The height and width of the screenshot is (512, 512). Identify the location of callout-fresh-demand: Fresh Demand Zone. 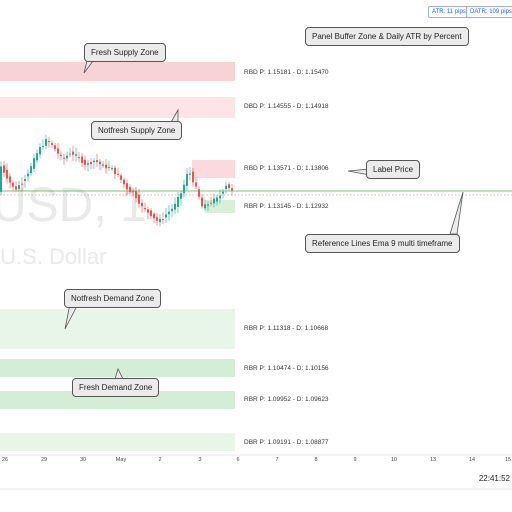
(116, 387).